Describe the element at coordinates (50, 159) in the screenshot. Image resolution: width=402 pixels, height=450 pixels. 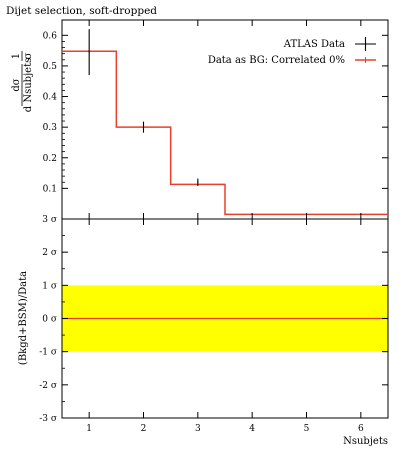
I see `main-y-tick-label: 0.2` at that location.